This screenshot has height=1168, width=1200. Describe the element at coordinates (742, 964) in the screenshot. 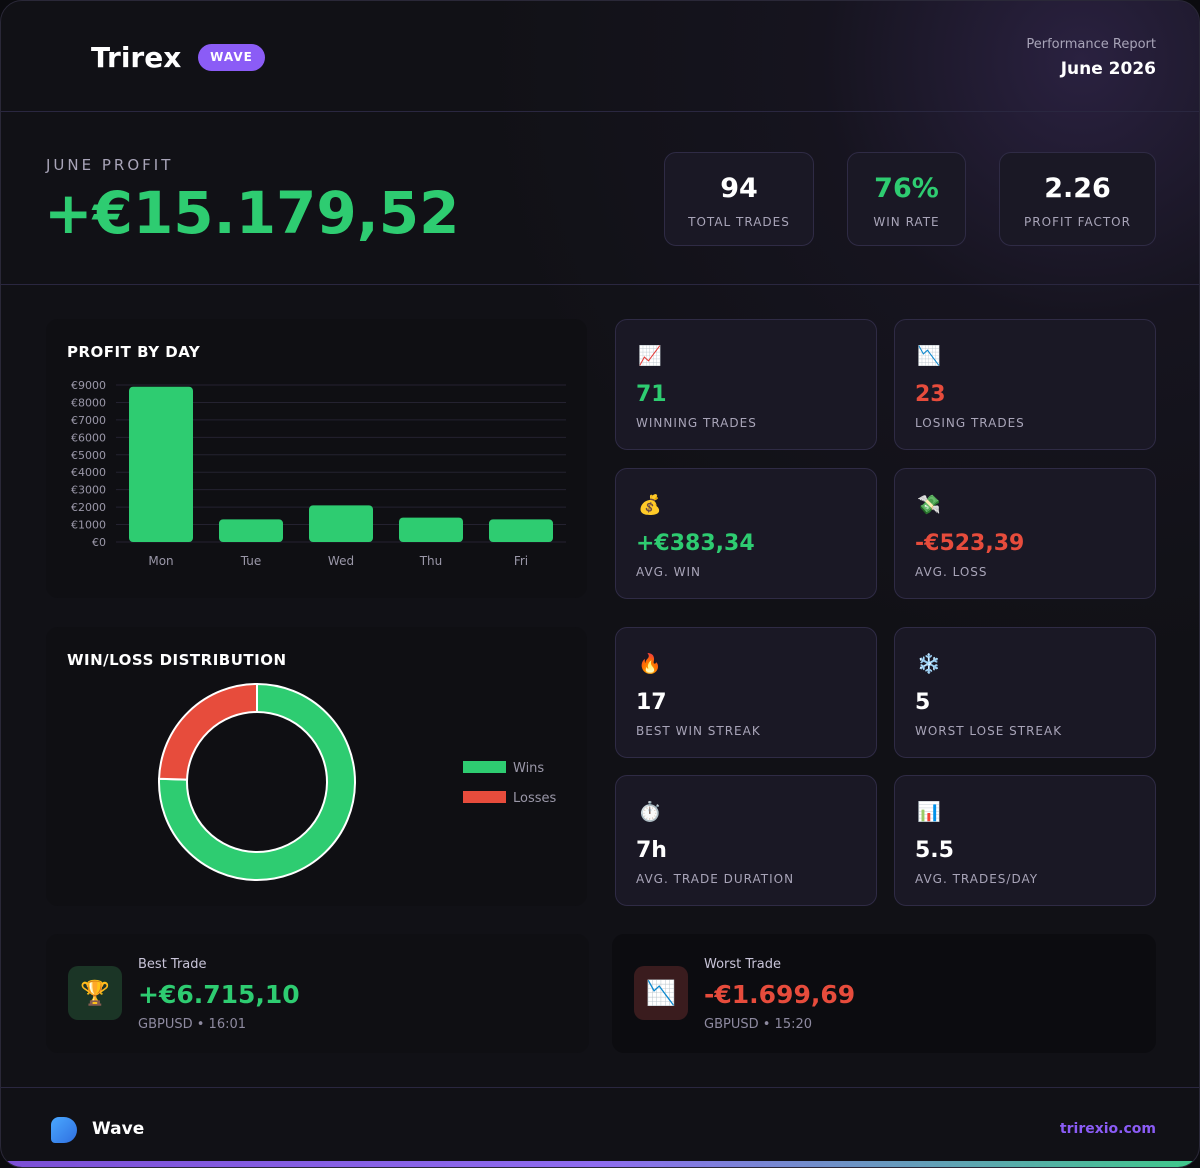

I see `trade-label: Worst Trade` at that location.